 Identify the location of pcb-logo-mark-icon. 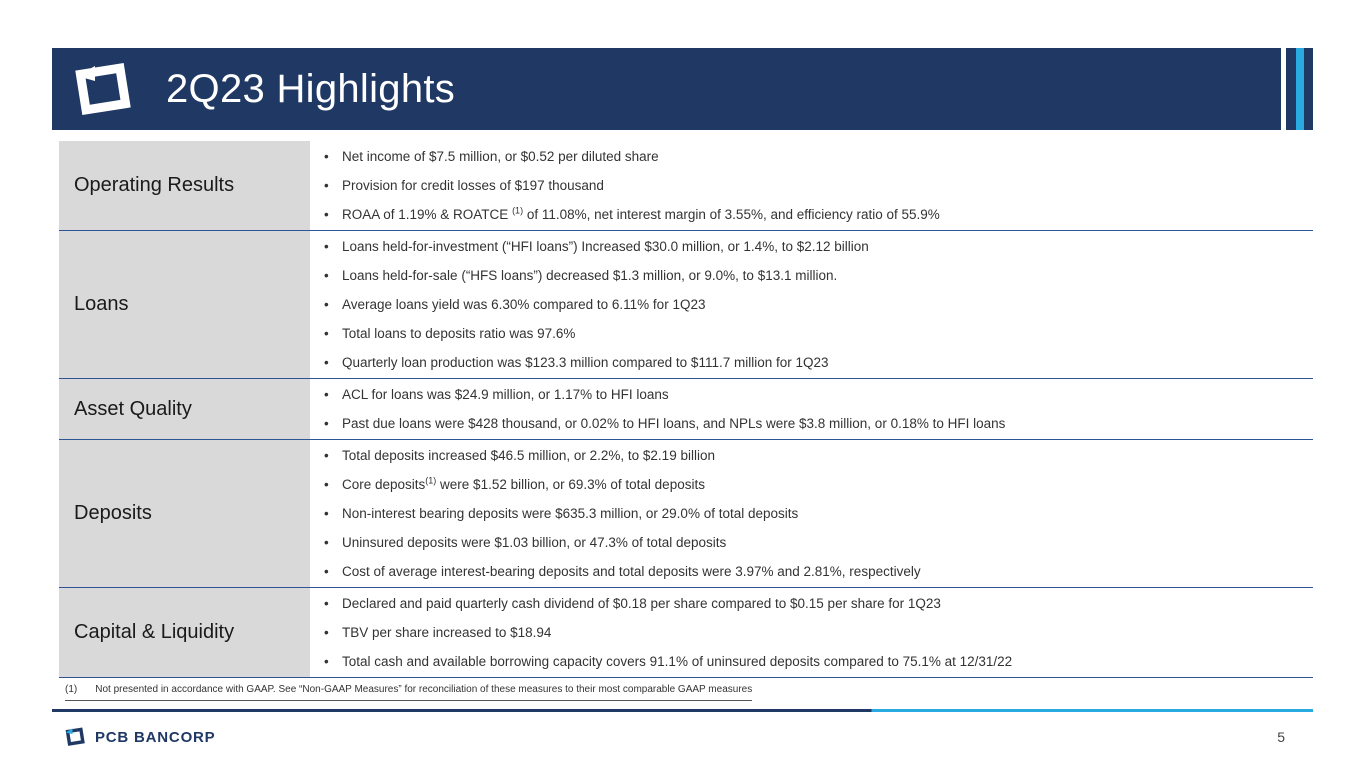
(75, 736).